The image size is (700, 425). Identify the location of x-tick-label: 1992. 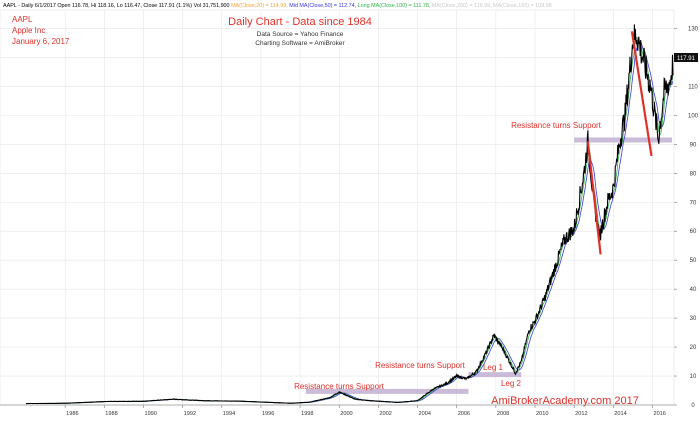
(190, 414).